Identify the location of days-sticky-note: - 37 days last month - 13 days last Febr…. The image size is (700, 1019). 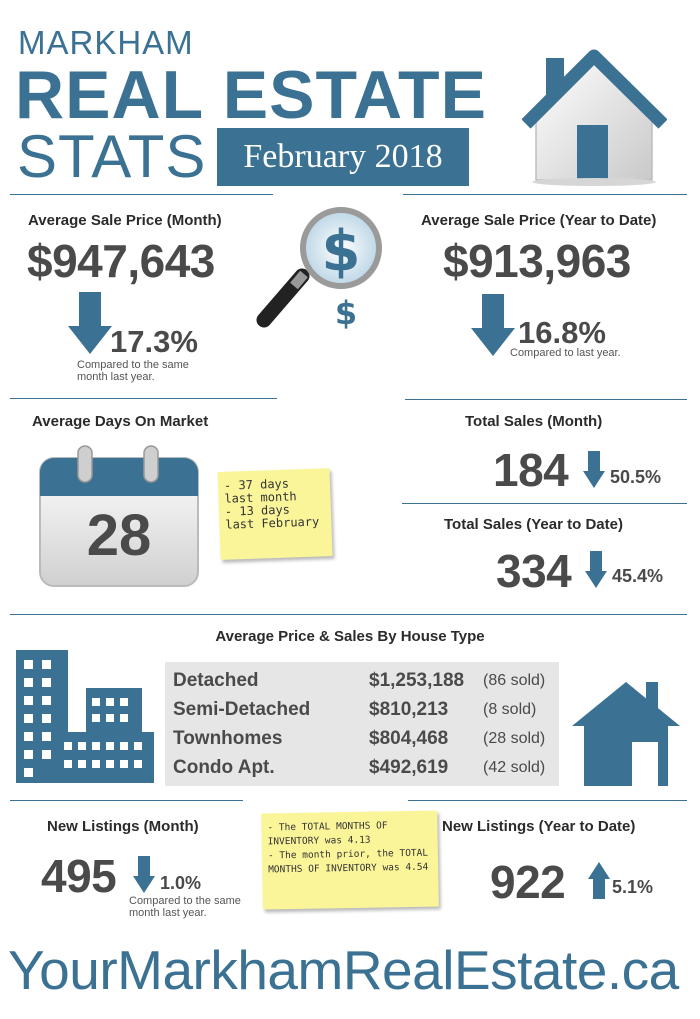
(275, 514).